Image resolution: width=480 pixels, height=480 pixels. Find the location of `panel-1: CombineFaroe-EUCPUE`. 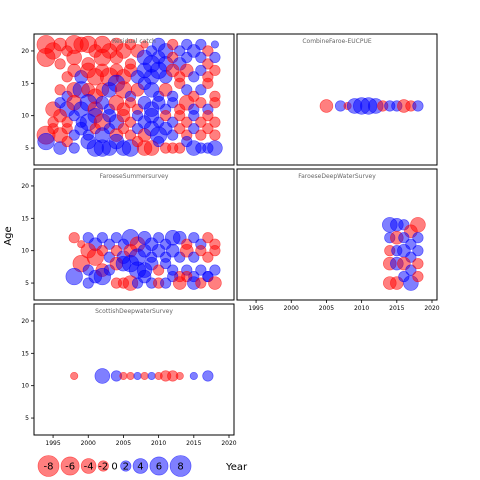

panel-1: CombineFaroe-EUCPUE is located at coordinates (337, 99).